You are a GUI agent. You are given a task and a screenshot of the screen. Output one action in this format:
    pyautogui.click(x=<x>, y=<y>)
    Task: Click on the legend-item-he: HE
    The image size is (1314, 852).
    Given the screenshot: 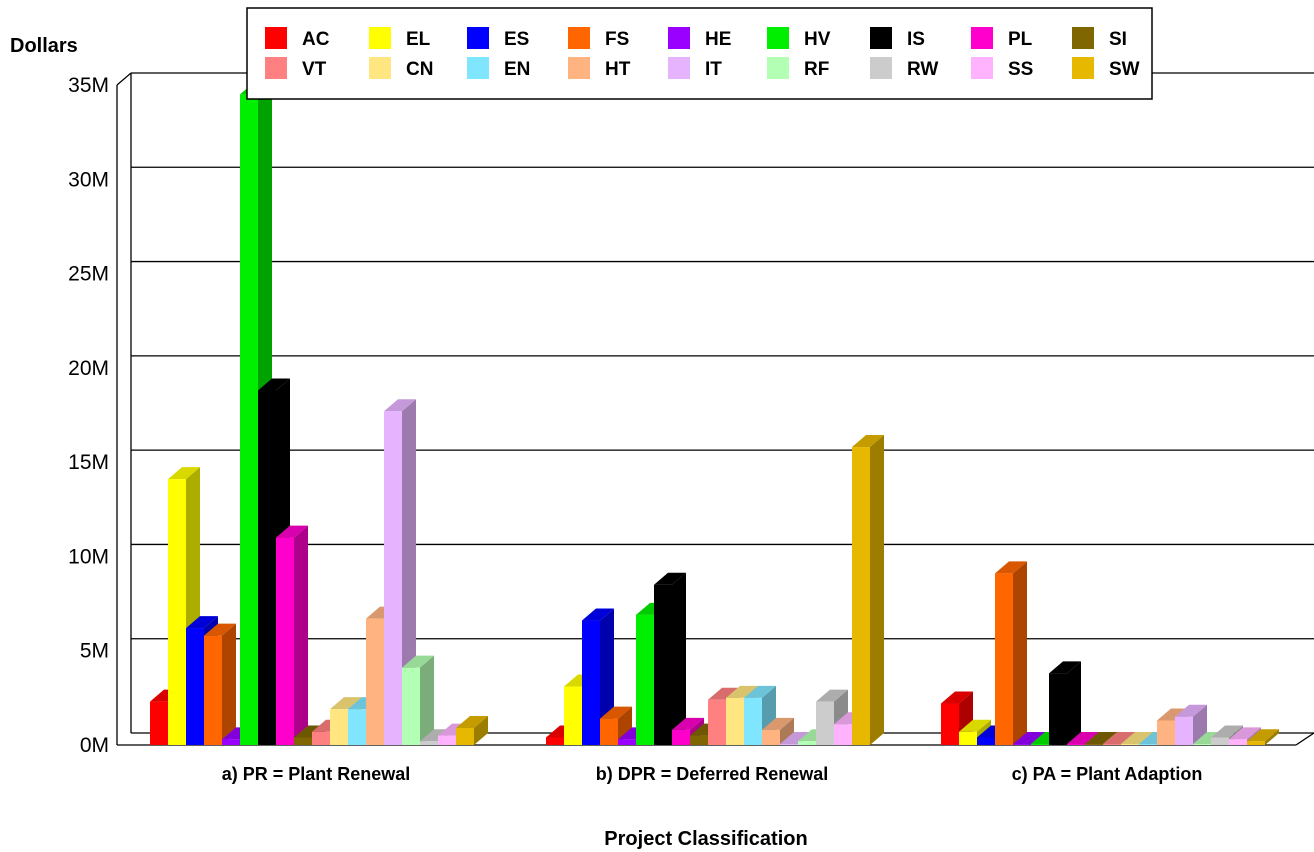 What is the action you would take?
    pyautogui.click(x=699, y=38)
    